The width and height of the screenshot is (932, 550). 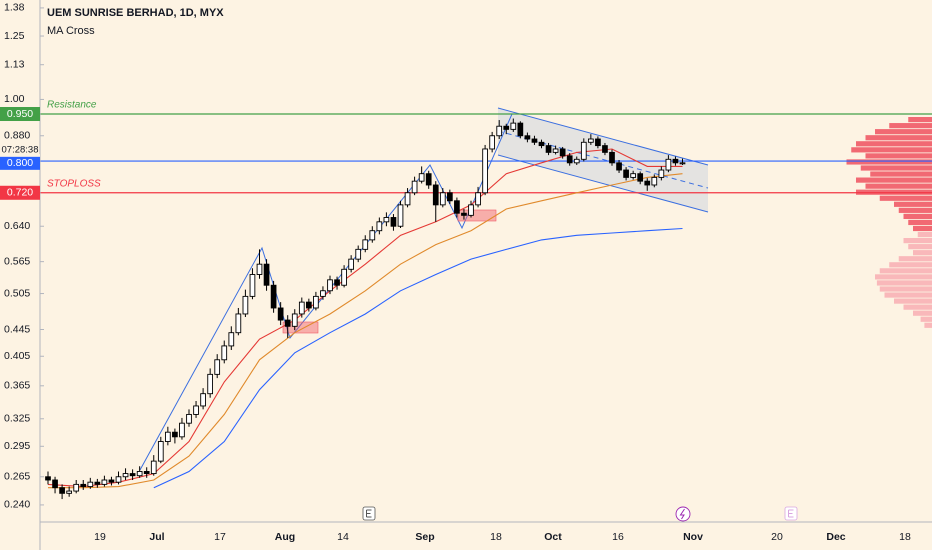 I want to click on x-tick-label: Jul, so click(x=156, y=537).